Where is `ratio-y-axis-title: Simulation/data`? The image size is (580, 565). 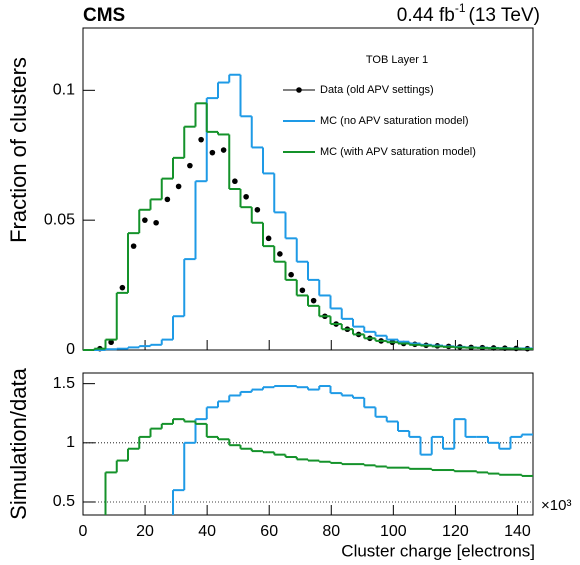
ratio-y-axis-title: Simulation/data is located at coordinates (18, 443).